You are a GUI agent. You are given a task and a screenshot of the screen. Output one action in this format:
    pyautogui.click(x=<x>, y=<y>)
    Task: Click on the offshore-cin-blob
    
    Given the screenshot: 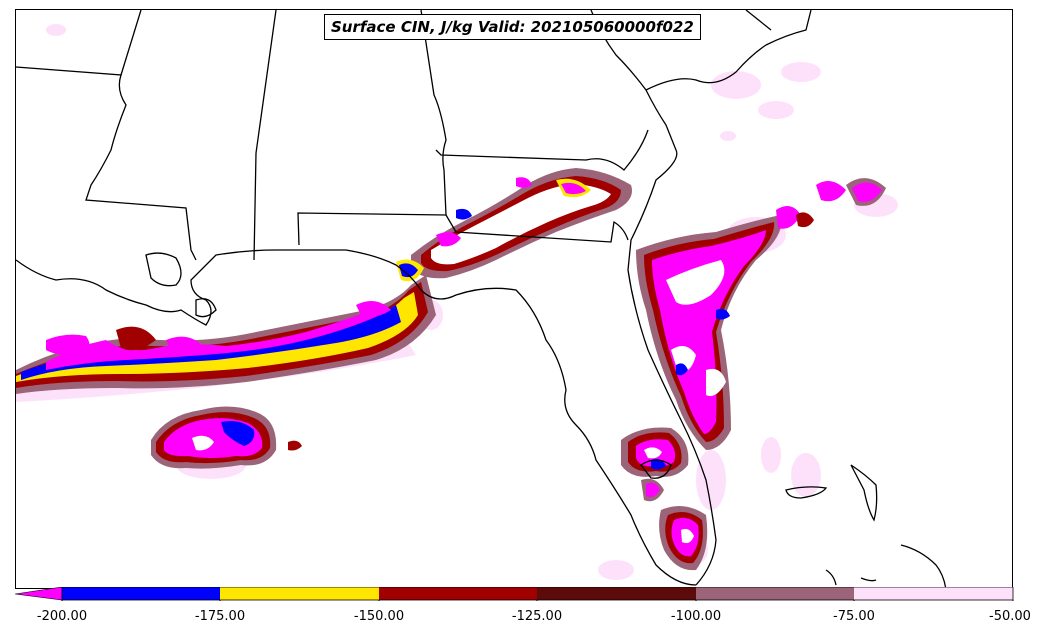 What is the action you would take?
    pyautogui.click(x=226, y=437)
    